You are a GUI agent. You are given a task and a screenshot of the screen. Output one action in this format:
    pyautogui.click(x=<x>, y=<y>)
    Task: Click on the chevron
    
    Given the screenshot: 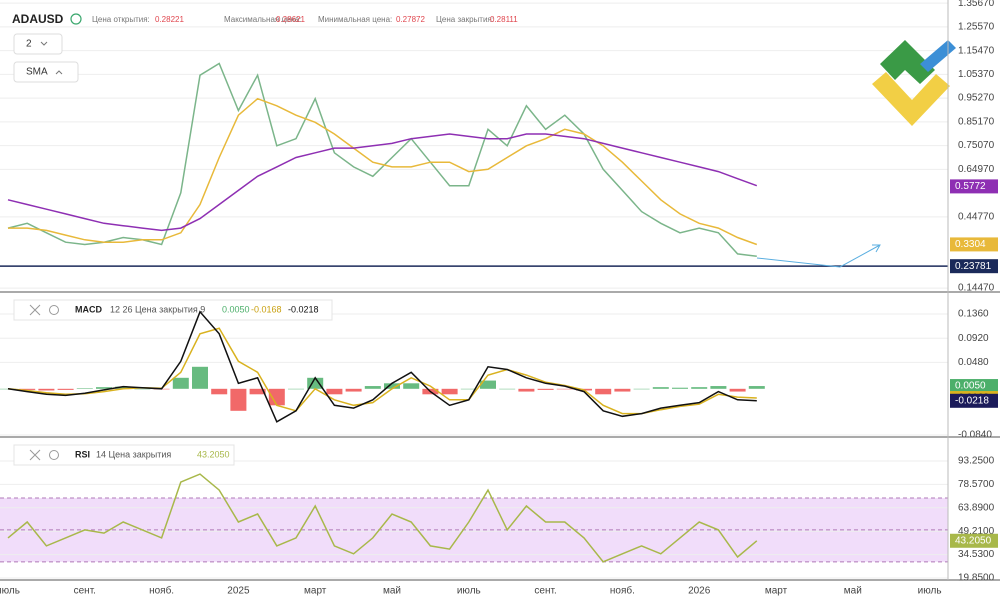 What is the action you would take?
    pyautogui.click(x=59, y=72)
    